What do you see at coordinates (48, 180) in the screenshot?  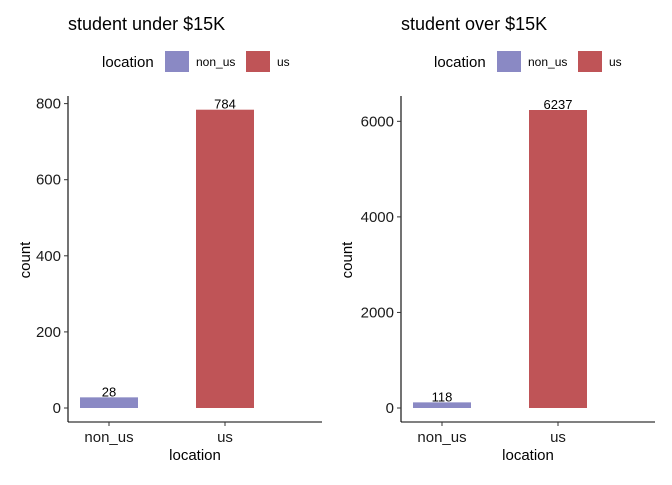 I see `y-tick-label: 600` at bounding box center [48, 180].